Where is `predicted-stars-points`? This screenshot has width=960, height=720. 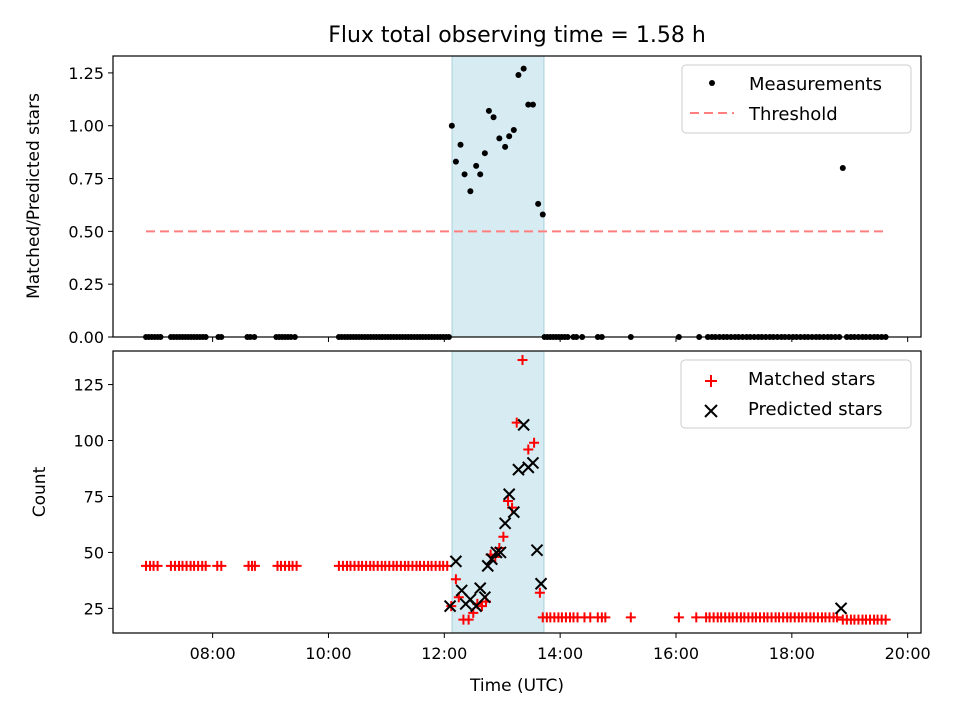 predicted-stars-points is located at coordinates (645, 516).